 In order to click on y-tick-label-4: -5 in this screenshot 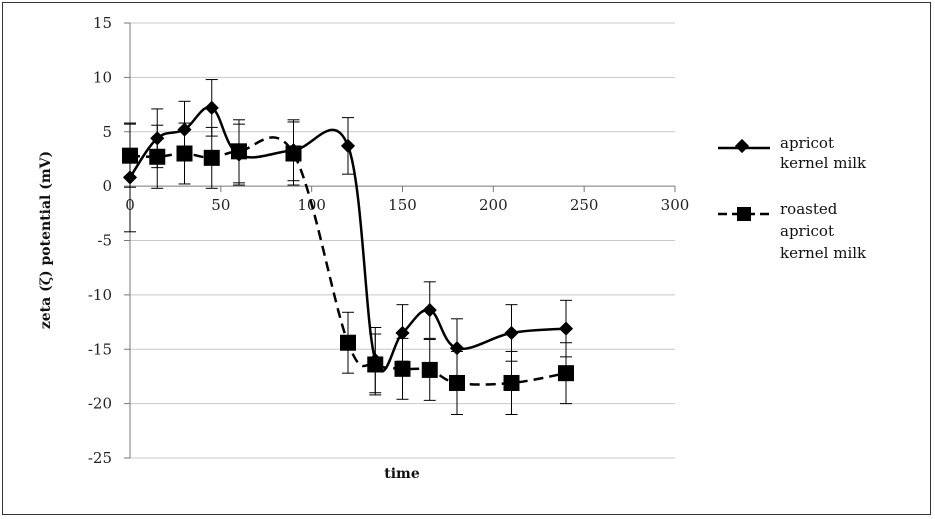, I will do `click(104, 241)`.